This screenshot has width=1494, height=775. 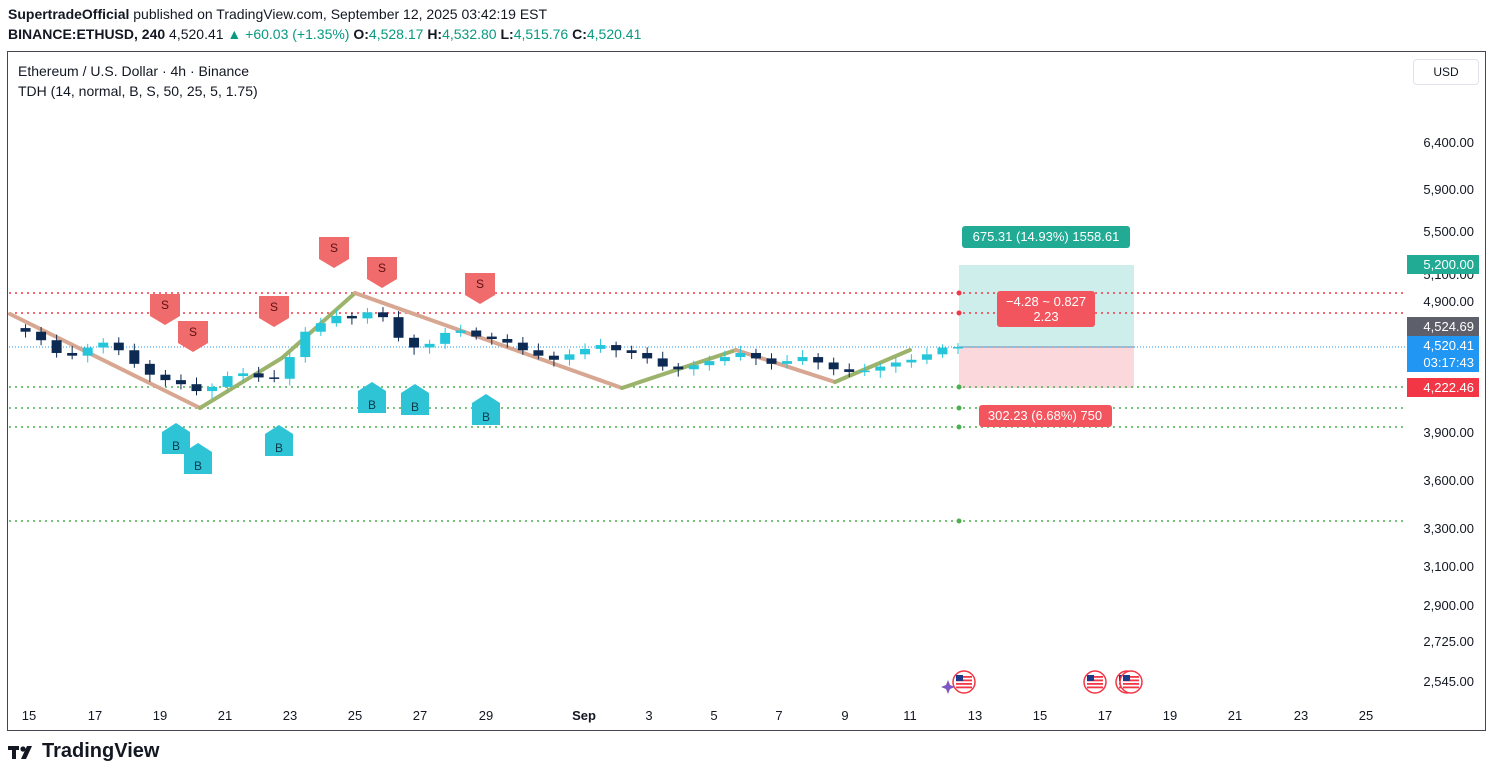 What do you see at coordinates (361, 34) in the screenshot?
I see `open-label: O:` at bounding box center [361, 34].